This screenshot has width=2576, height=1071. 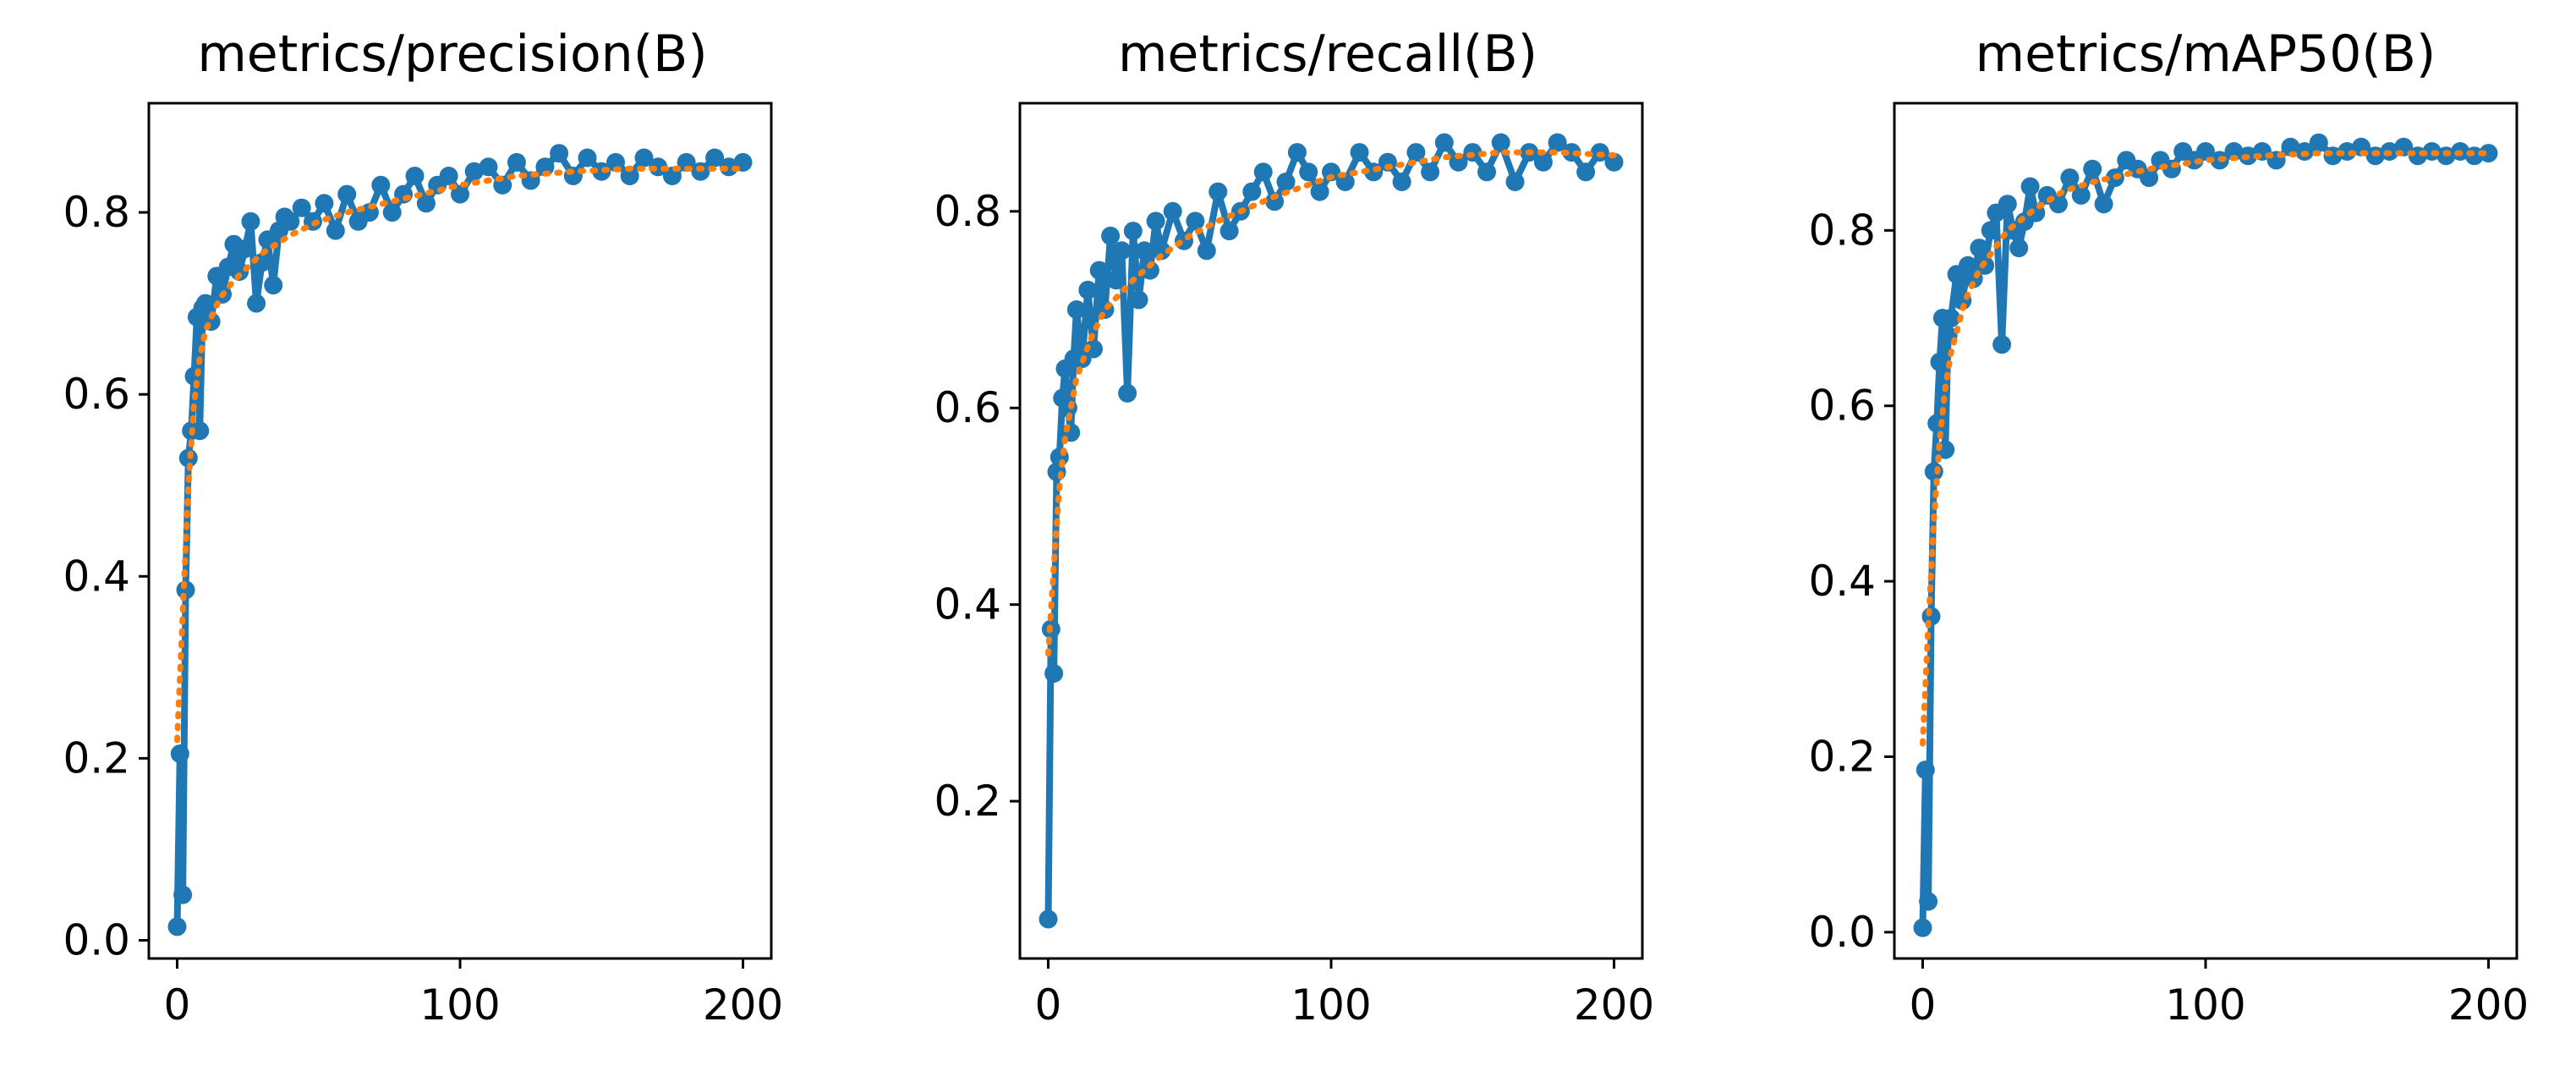 I want to click on precision-chart-title: metrics/precision(B), so click(x=452, y=54).